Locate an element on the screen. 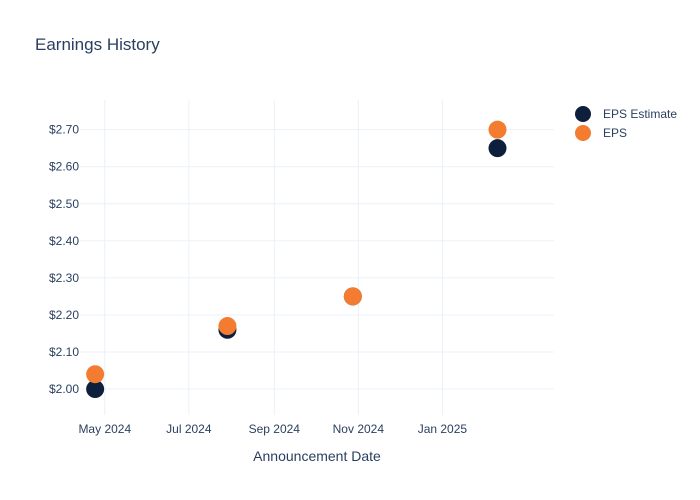 This screenshot has height=500, width=700. y-tick-label: $2.30 is located at coordinates (64, 278).